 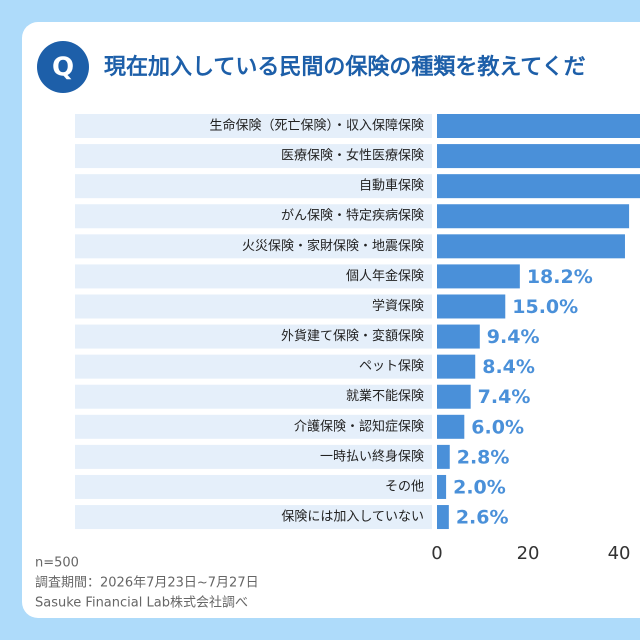 What do you see at coordinates (141, 603) in the screenshot?
I see `footnote: Sasuke Financial Lab株式会社調べ` at bounding box center [141, 603].